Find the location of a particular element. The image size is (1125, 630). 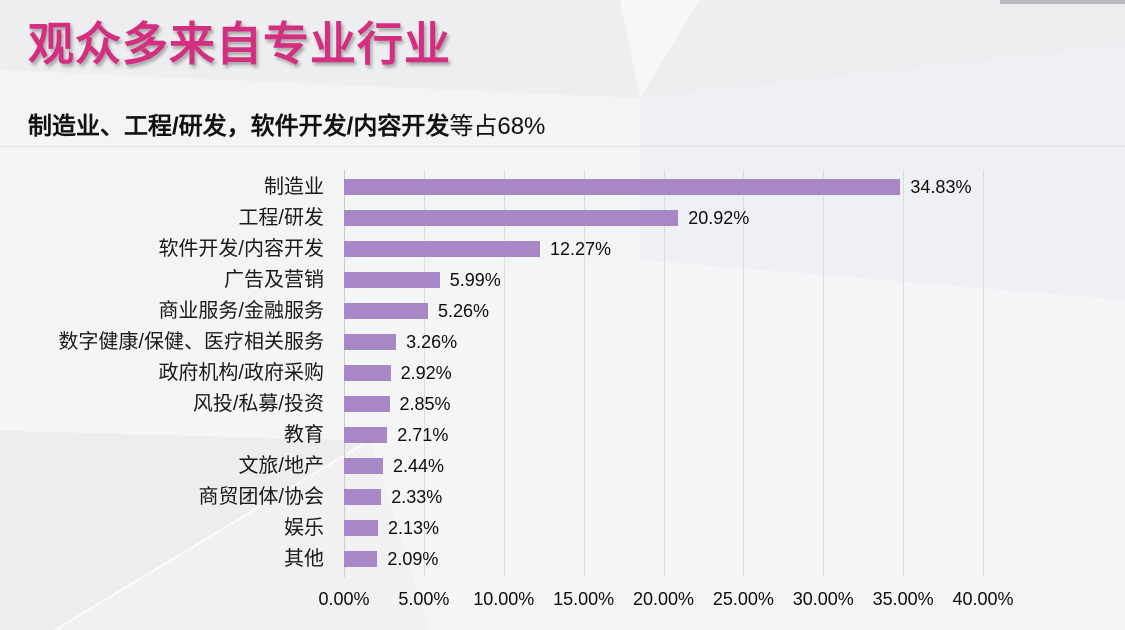

chart-row: 工程/研发 20.92% is located at coordinates (562, 218).